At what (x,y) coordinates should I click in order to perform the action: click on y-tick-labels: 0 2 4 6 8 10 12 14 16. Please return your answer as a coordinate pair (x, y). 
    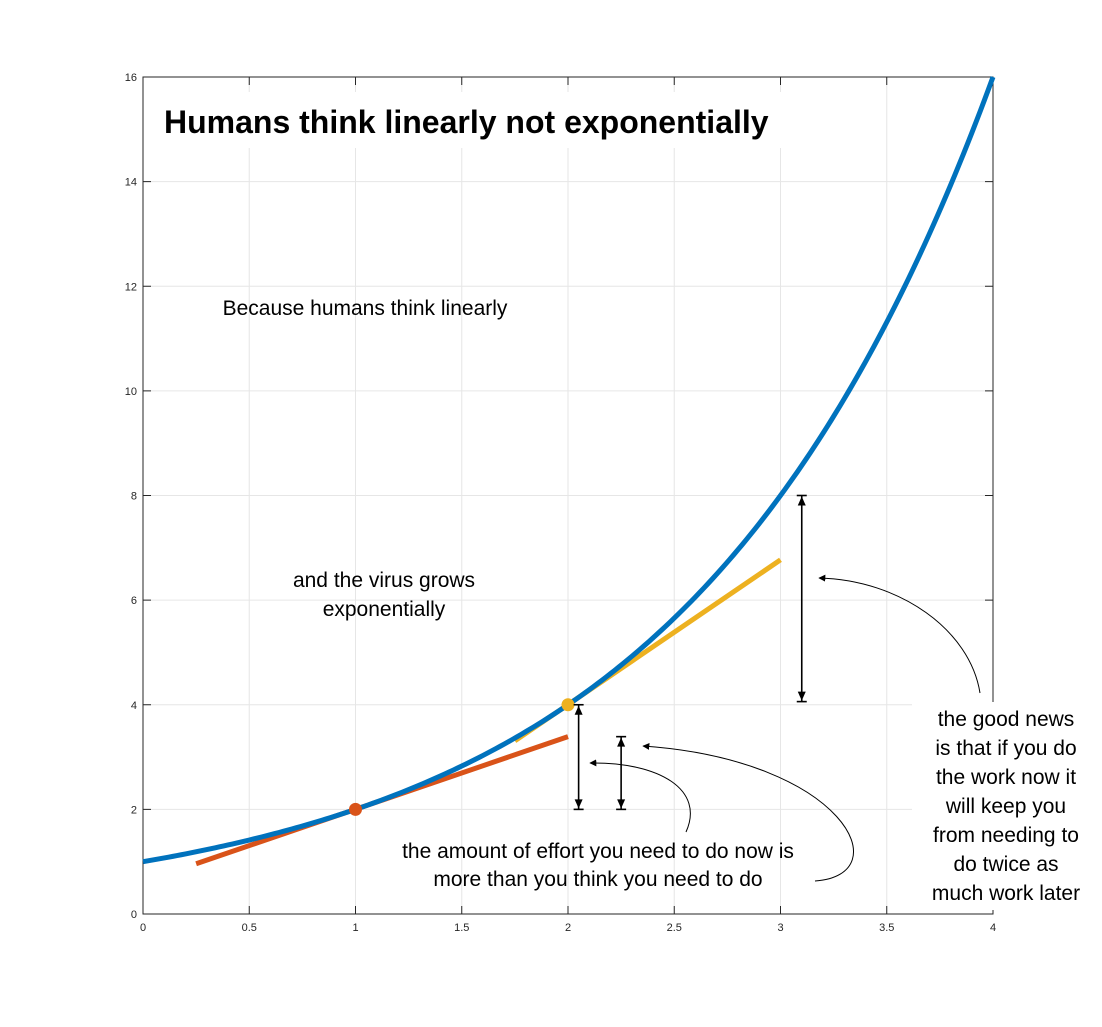
    Looking at the image, I should click on (131, 496).